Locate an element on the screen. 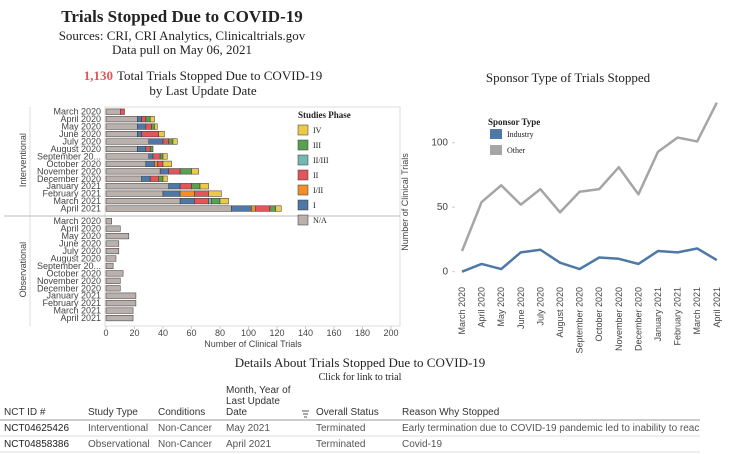 The width and height of the screenshot is (736, 454). table-subtitle: Click for link to trial is located at coordinates (360, 377).